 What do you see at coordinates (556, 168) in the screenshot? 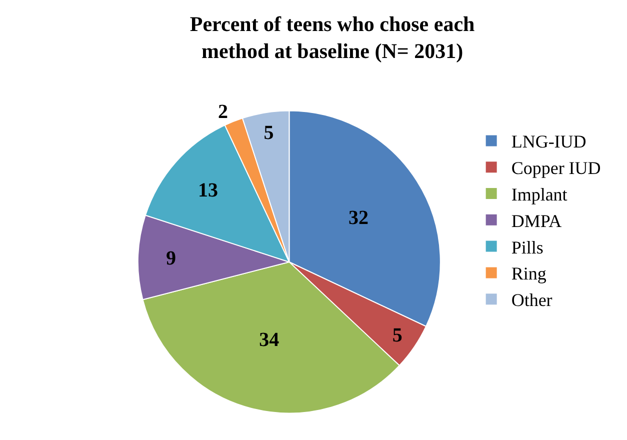
I see `legend-label: Copper IUD` at bounding box center [556, 168].